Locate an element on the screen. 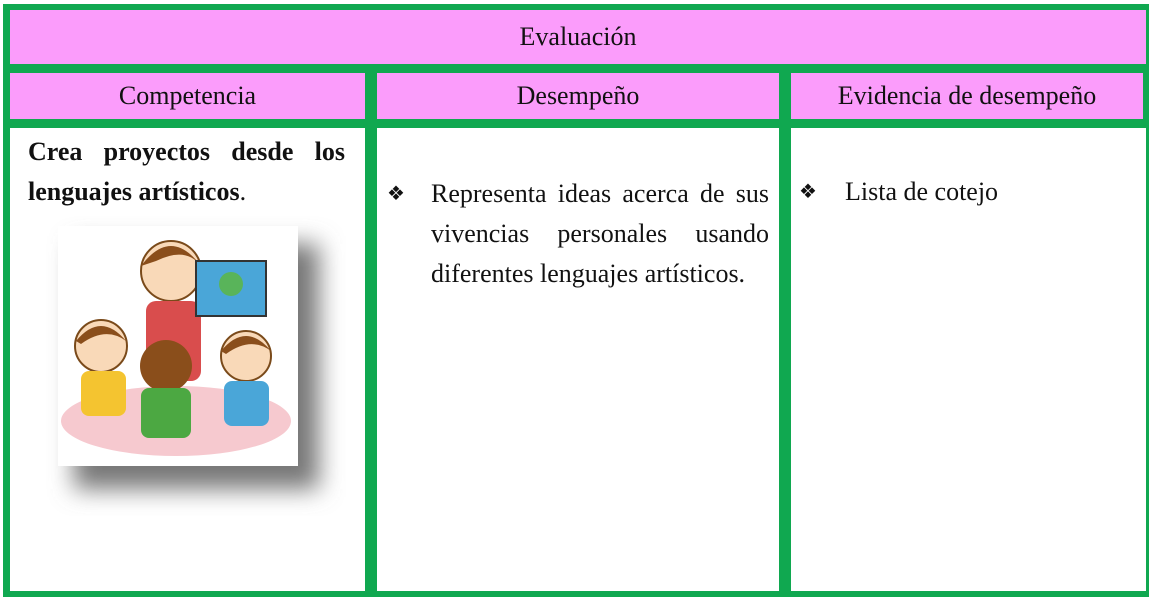  list-item: ❖ Lista de cotejo is located at coordinates (967, 192).